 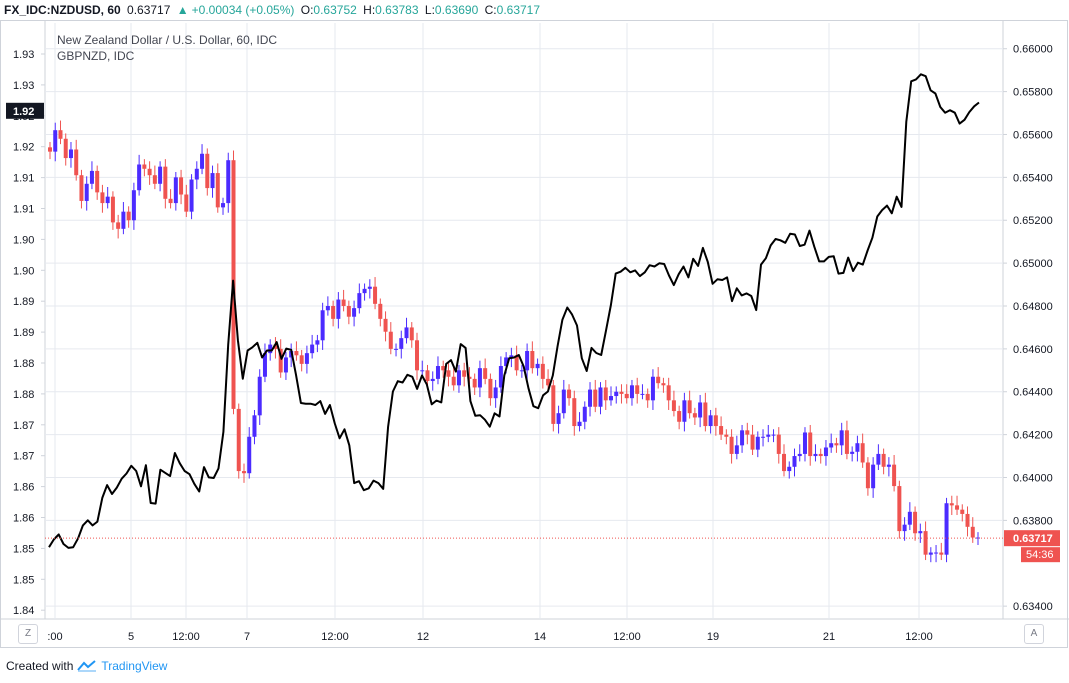 What do you see at coordinates (1033, 539) in the screenshot?
I see `price-tag-value: 0.63717` at bounding box center [1033, 539].